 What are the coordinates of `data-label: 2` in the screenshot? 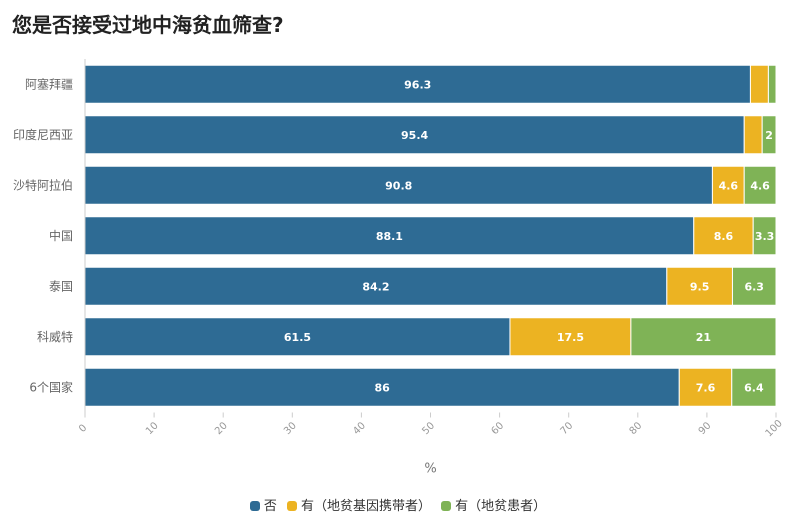 It's located at (769, 135).